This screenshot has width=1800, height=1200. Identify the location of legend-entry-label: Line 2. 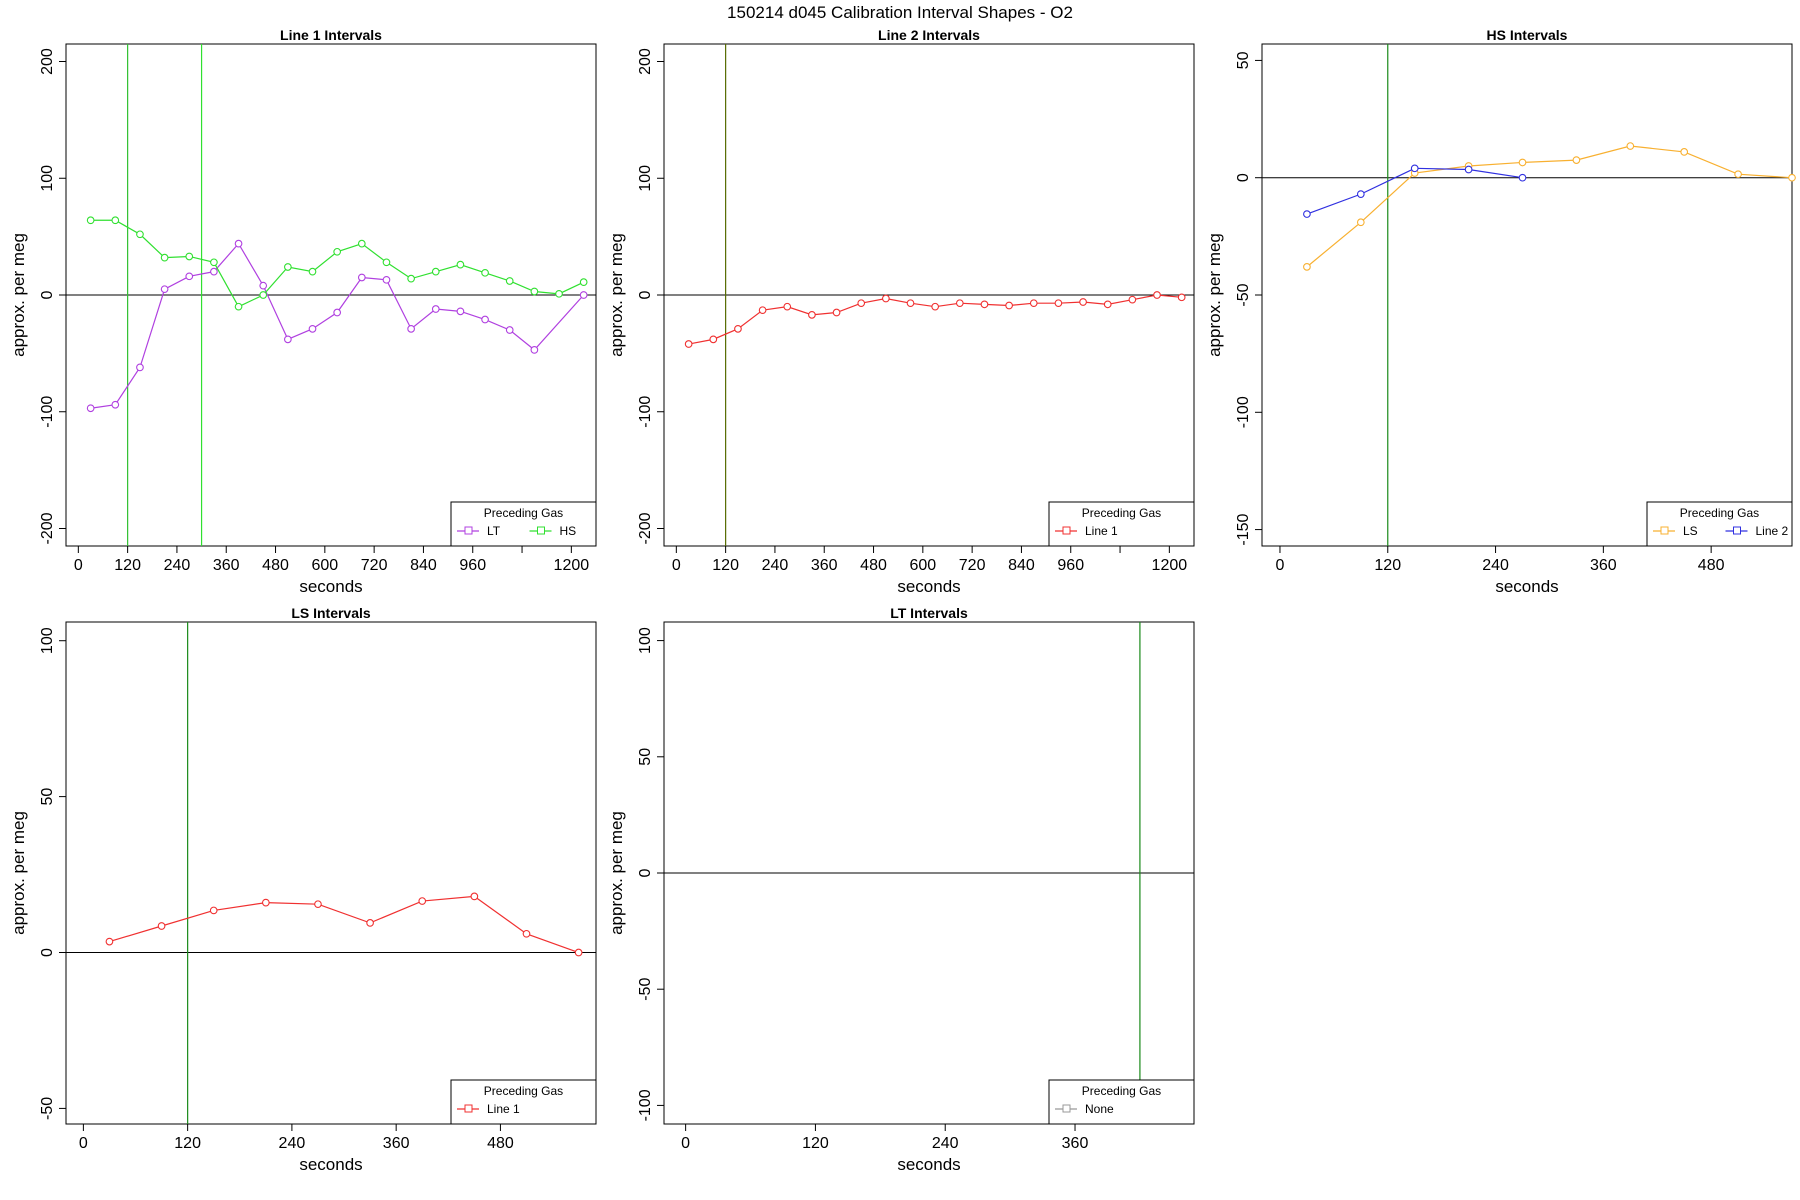
(1772, 531).